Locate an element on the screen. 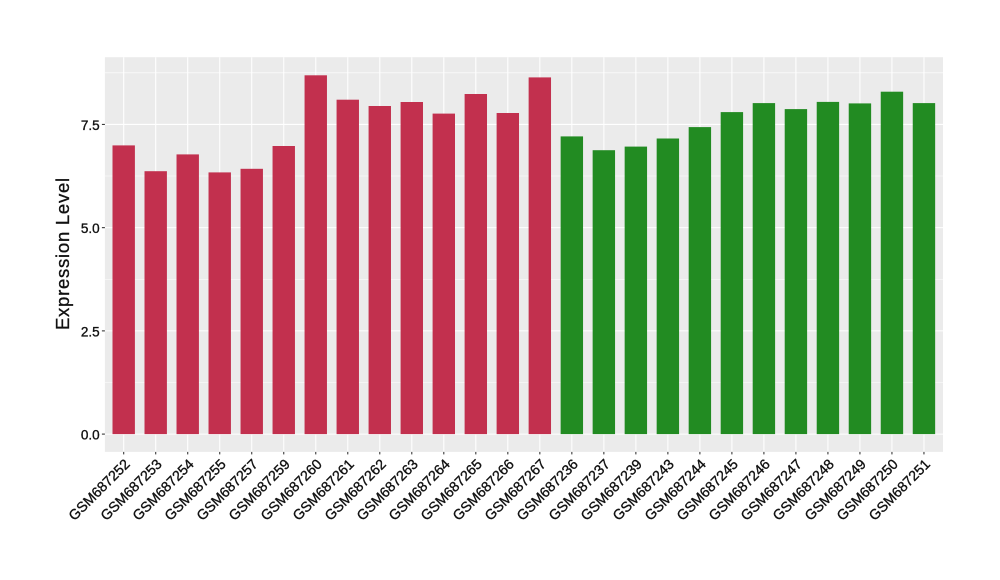 Image resolution: width=1000 pixels, height=580 pixels. svg-text: 0.0 is located at coordinates (90, 435).